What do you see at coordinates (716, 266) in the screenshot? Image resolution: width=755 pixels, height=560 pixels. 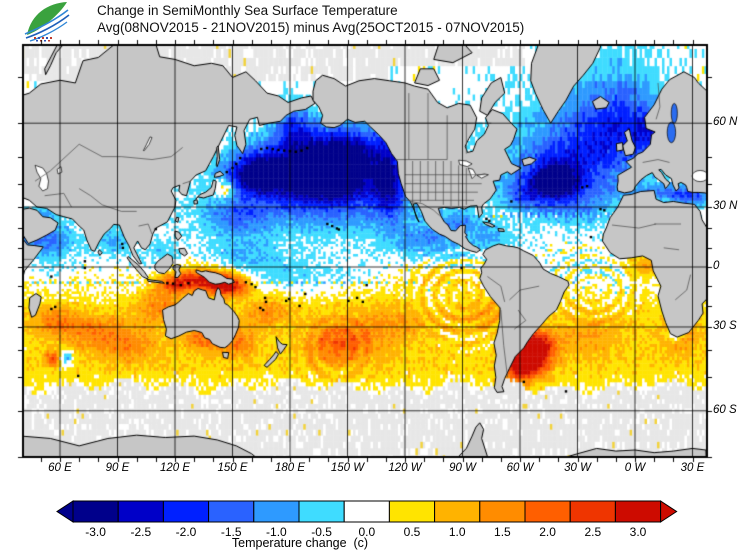 I see `lat-axis-label: 0` at bounding box center [716, 266].